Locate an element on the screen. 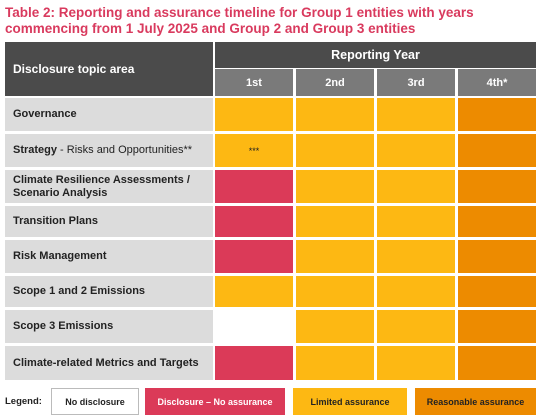  row-label-text: Governance is located at coordinates (45, 114).